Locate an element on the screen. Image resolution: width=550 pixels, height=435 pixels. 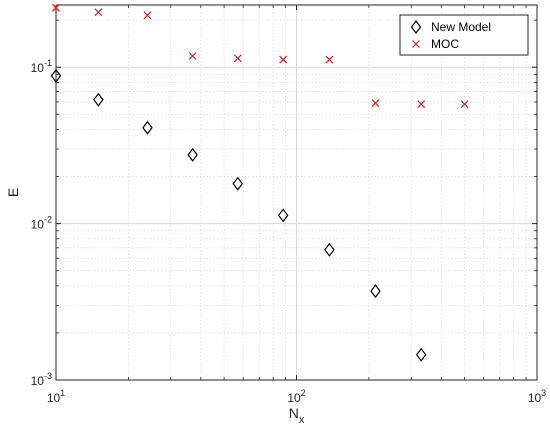
legend-label-moc: MOC is located at coordinates (445, 44).